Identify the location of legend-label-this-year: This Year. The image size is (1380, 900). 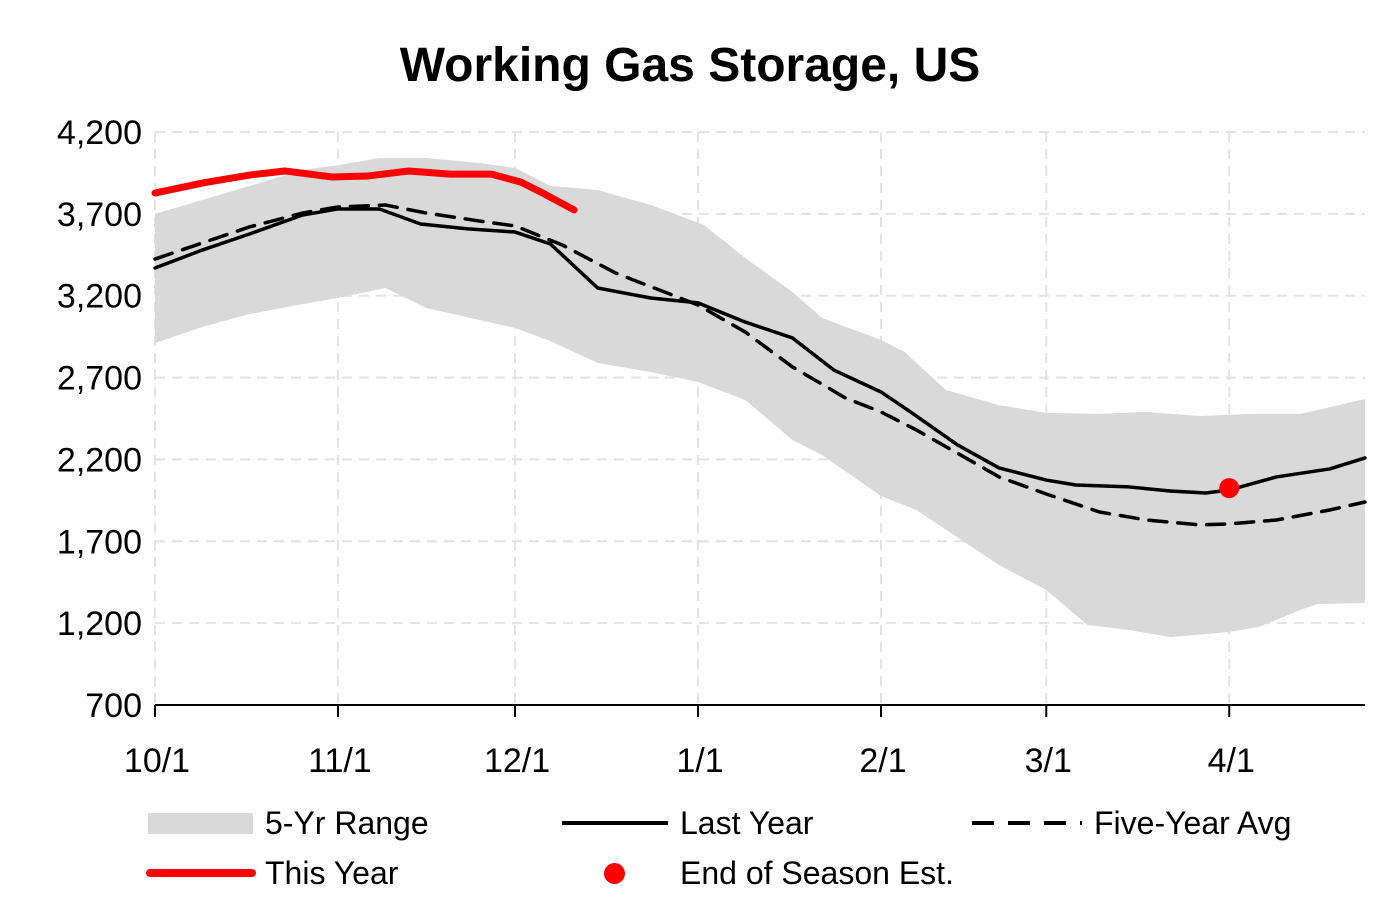
(332, 873).